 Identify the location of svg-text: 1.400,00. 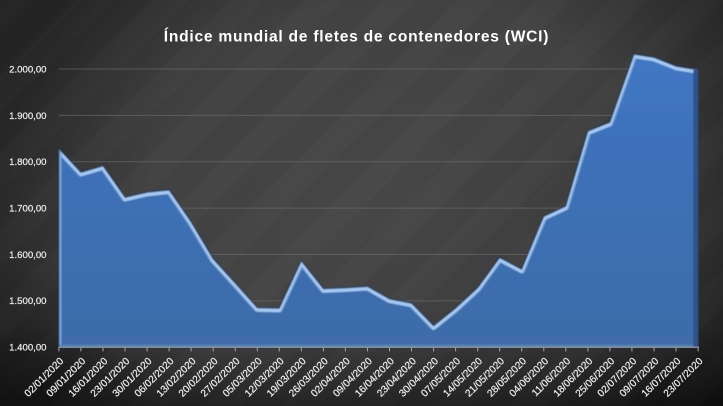
(27, 348).